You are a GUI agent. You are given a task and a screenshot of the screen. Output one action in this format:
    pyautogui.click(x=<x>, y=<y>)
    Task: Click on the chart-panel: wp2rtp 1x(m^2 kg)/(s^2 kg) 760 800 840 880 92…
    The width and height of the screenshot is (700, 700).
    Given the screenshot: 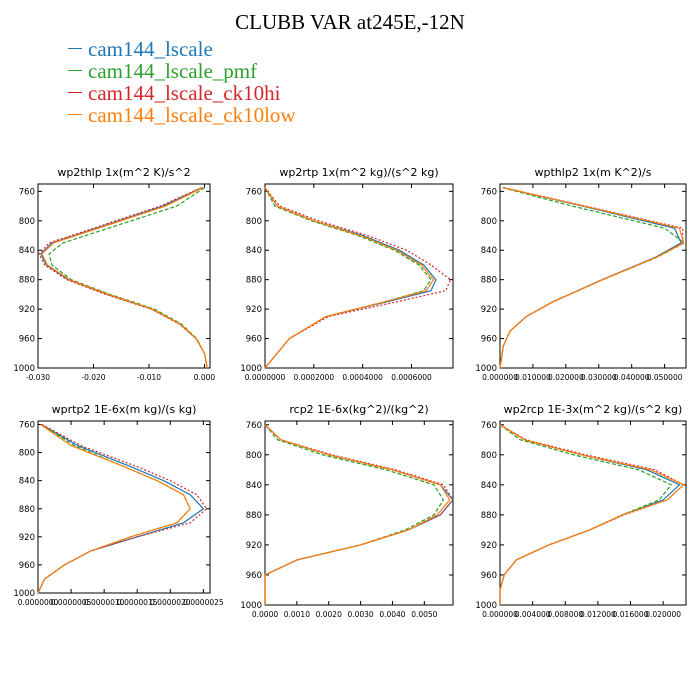 What is the action you would take?
    pyautogui.click(x=347, y=274)
    